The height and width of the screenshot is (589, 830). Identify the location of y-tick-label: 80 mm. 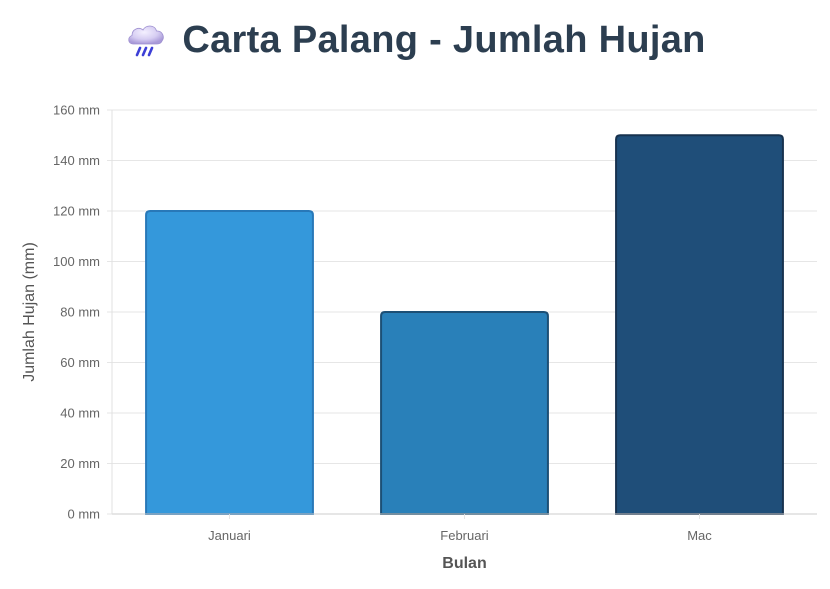
(80, 312).